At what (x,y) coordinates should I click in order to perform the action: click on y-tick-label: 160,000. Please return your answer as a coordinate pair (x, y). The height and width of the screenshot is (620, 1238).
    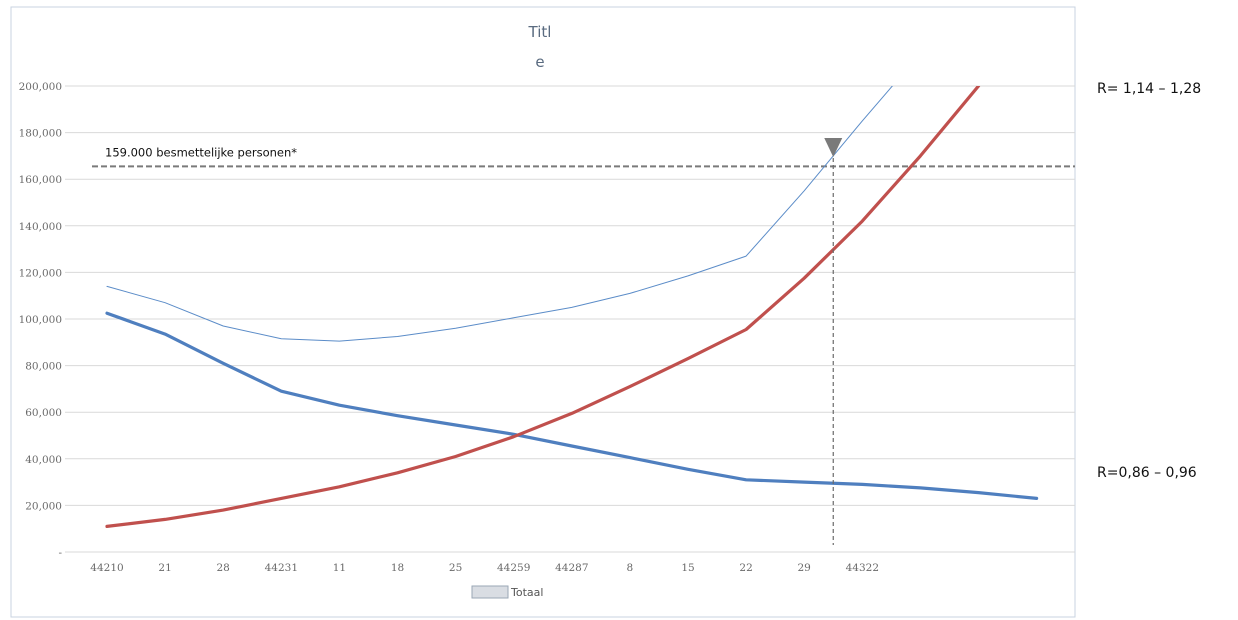
    Looking at the image, I should click on (40, 180).